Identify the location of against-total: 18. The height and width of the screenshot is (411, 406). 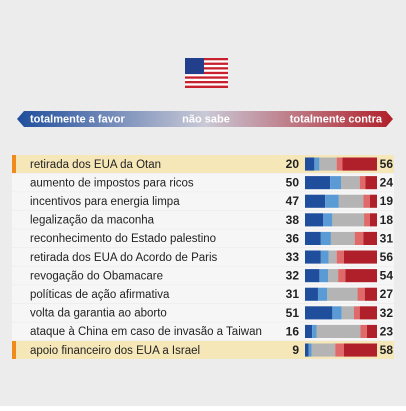
(387, 220).